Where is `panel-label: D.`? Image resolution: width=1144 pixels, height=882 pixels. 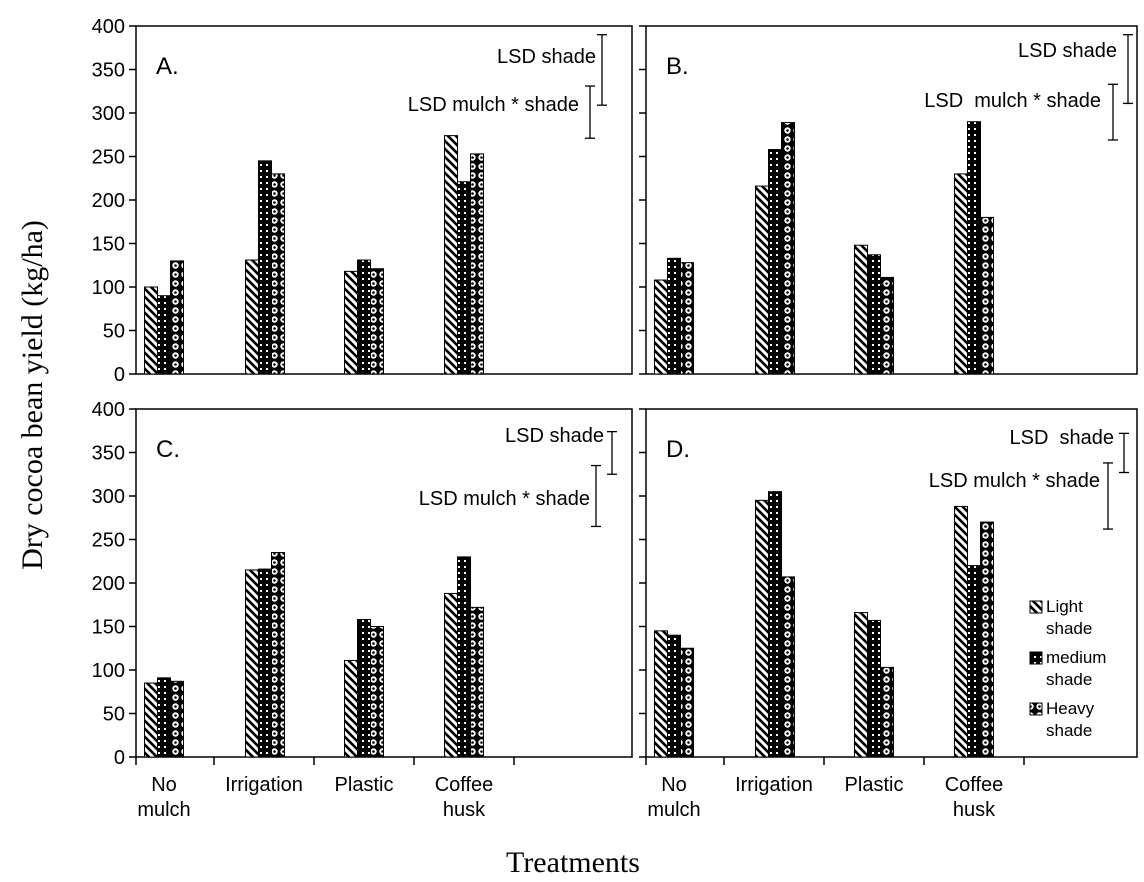
panel-label: D. is located at coordinates (678, 449).